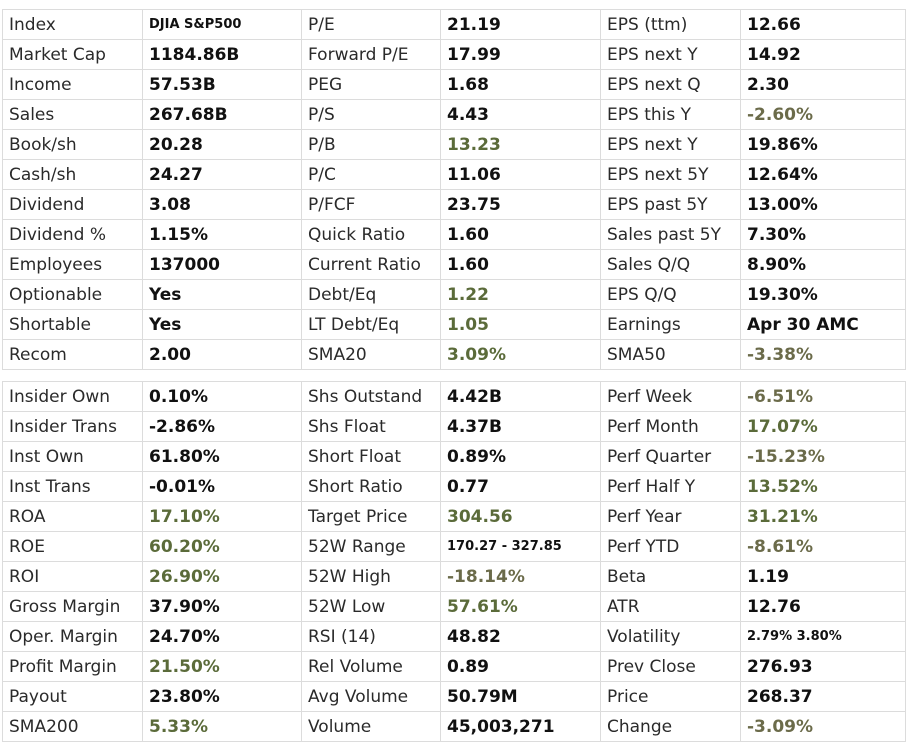 This screenshot has height=749, width=913. What do you see at coordinates (222, 576) in the screenshot?
I see `value-roi: 26.90%` at bounding box center [222, 576].